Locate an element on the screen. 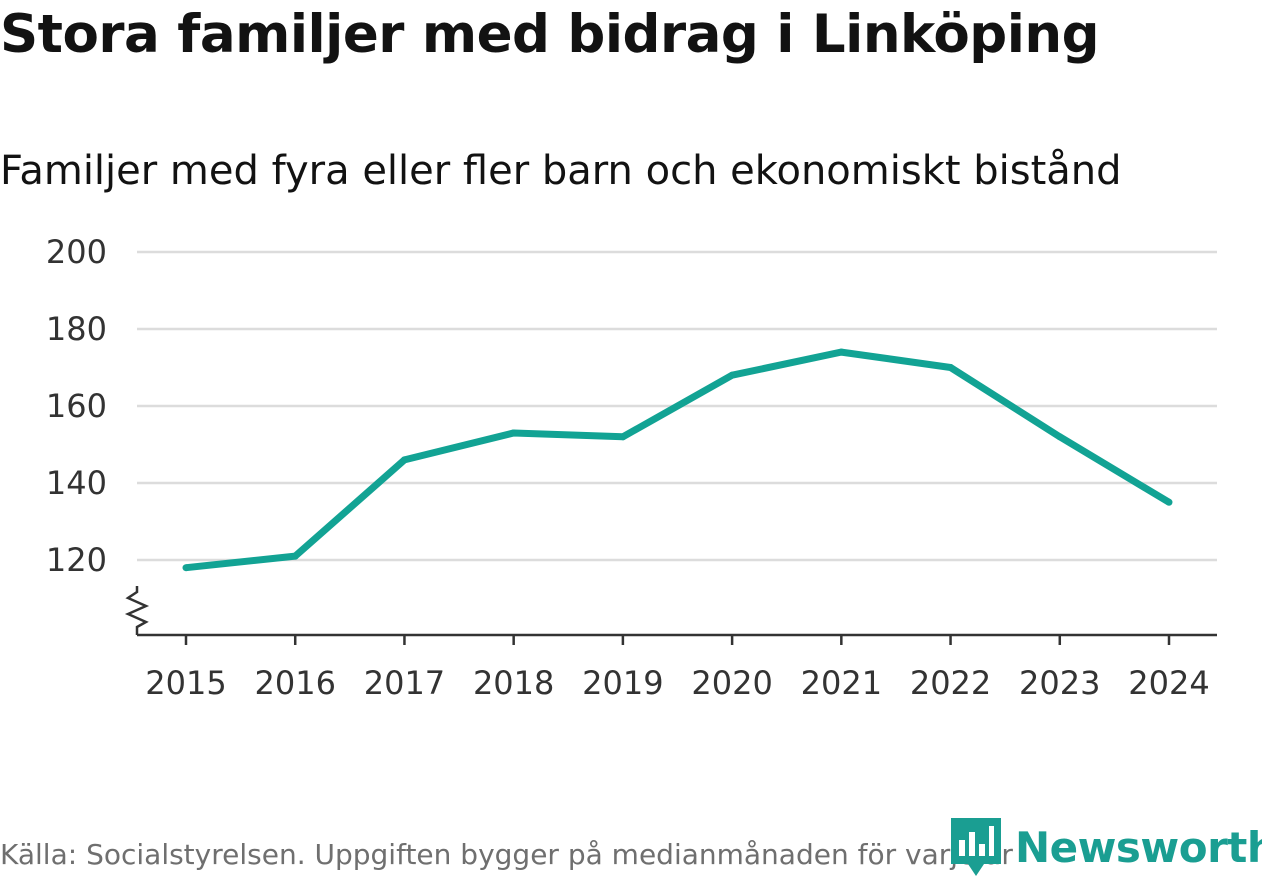 Image resolution: width=1262 pixels, height=879 pixels. y-tick-label: 200 is located at coordinates (76, 252).